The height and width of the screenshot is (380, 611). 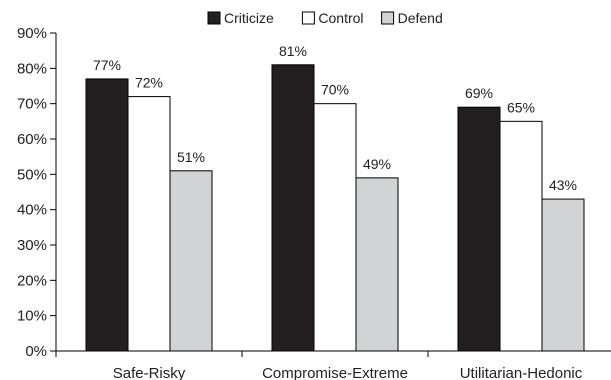 What do you see at coordinates (37, 192) in the screenshot?
I see `y-axis: 0% 10% 20% 30% 40% 50% 60% 70% 80% 90%` at bounding box center [37, 192].